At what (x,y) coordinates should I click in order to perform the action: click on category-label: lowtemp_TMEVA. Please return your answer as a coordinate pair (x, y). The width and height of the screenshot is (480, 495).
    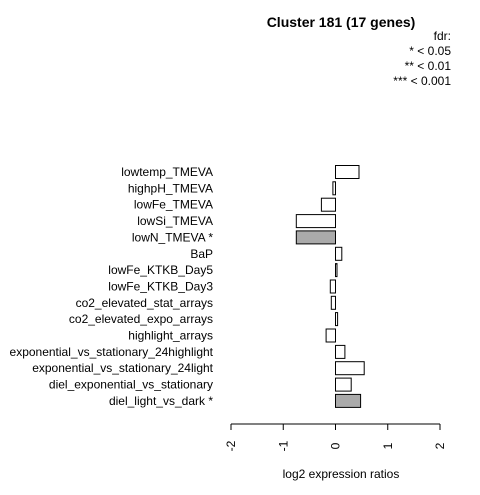
    Looking at the image, I should click on (167, 172).